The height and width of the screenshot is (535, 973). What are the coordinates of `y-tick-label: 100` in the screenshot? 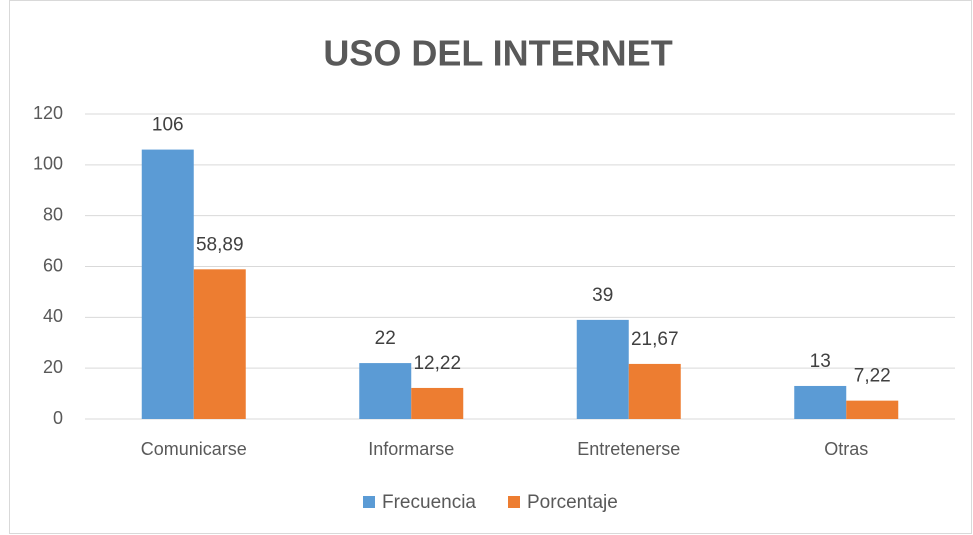 It's located at (48, 164).